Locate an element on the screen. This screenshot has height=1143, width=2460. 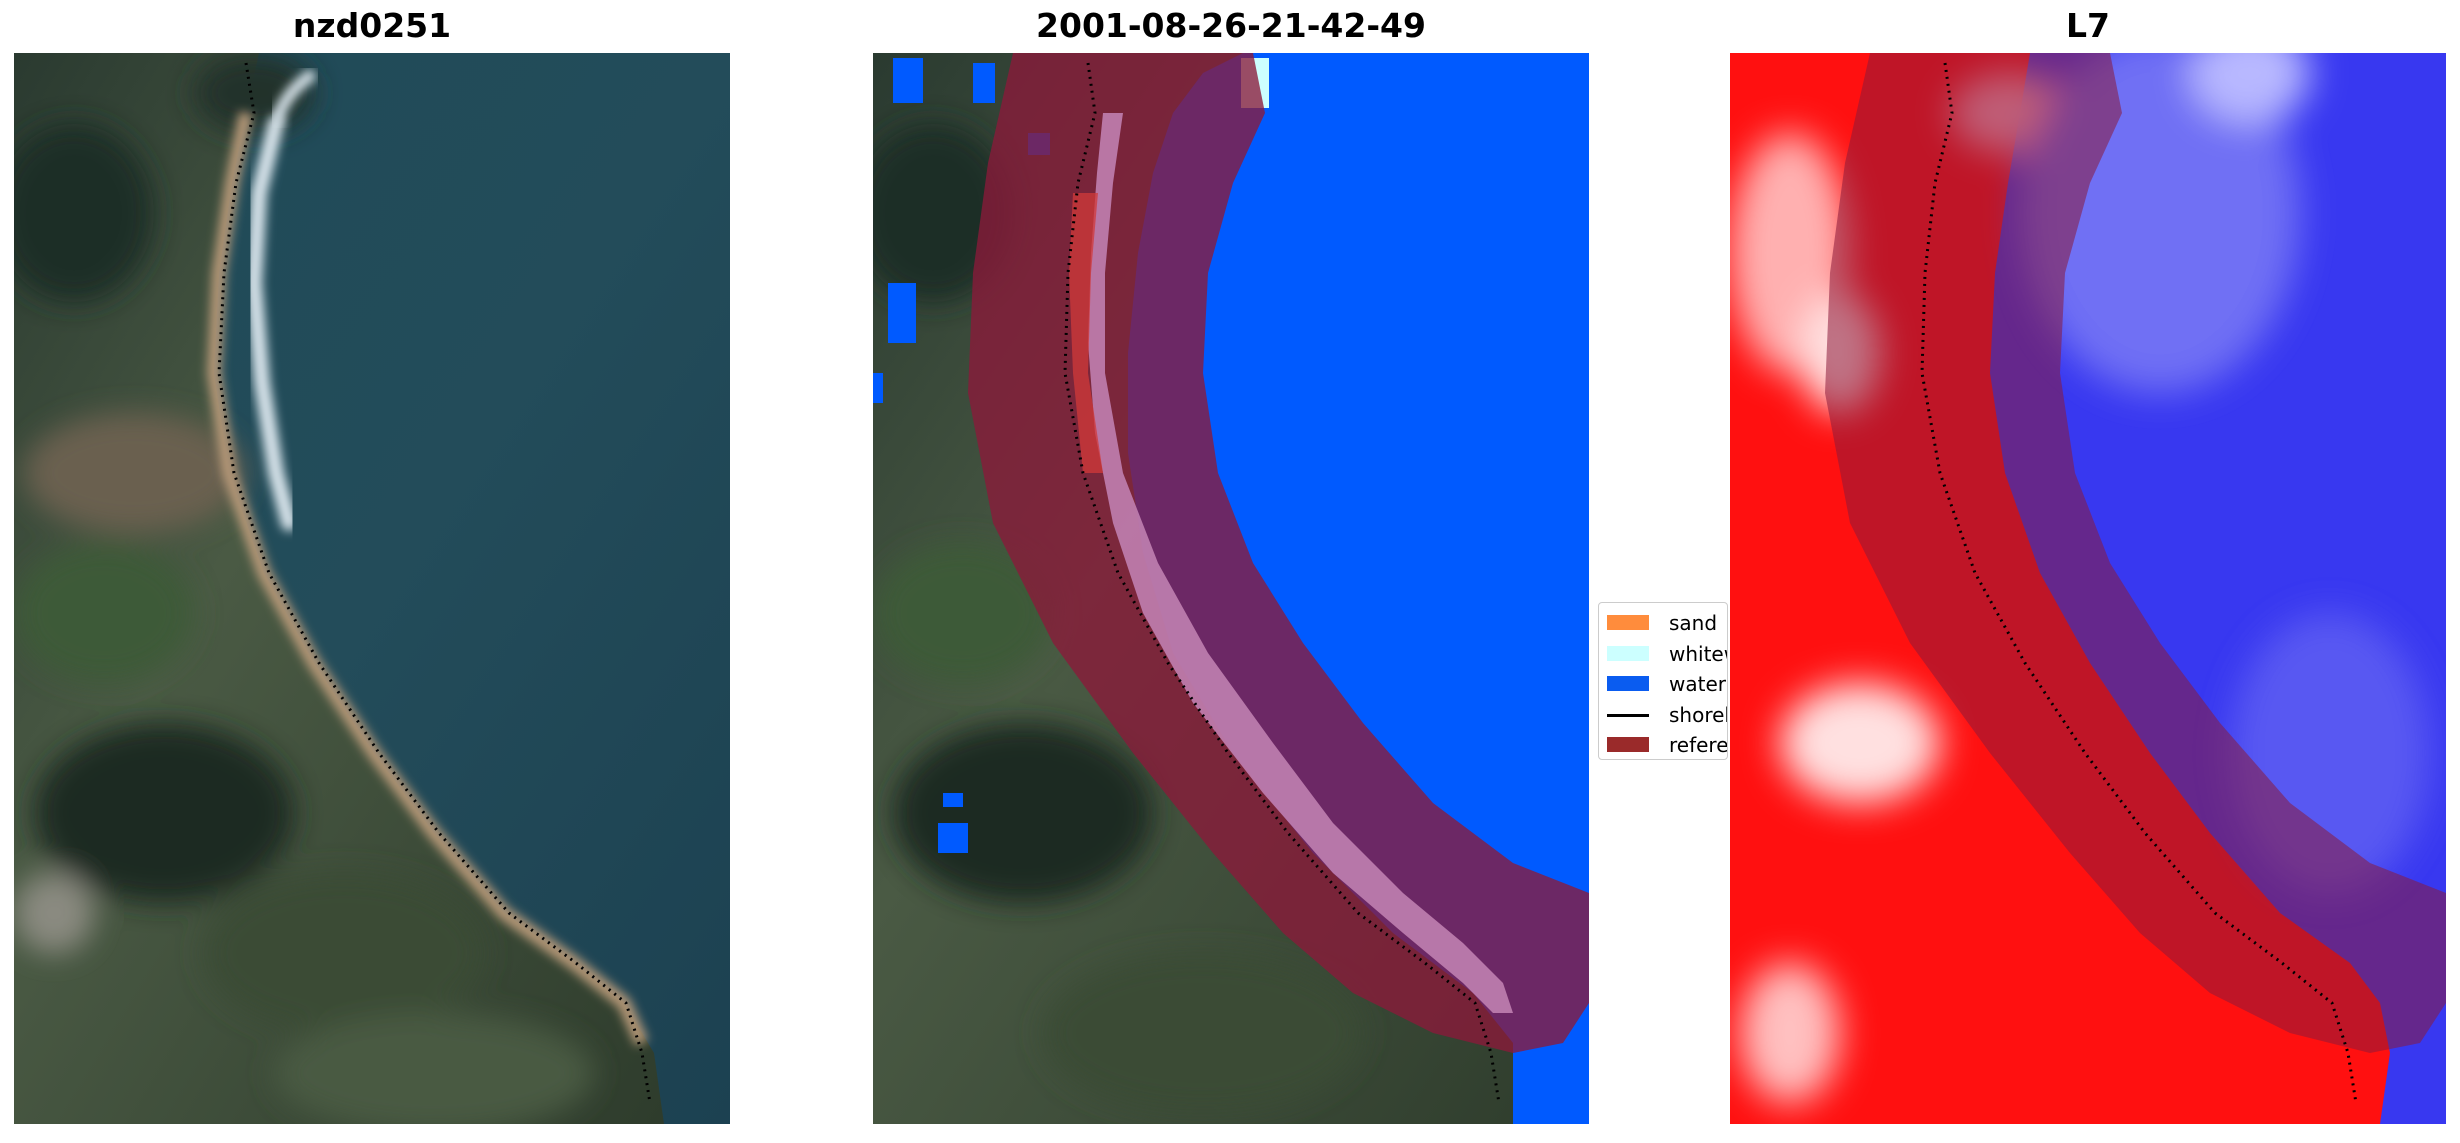
legend-swatch-water is located at coordinates (1628, 683).